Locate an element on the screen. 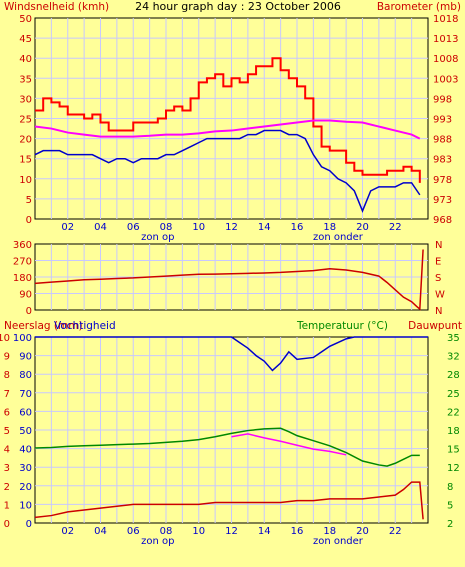 The width and height of the screenshot is (465, 567). wind-ytick: 0 is located at coordinates (29, 220).